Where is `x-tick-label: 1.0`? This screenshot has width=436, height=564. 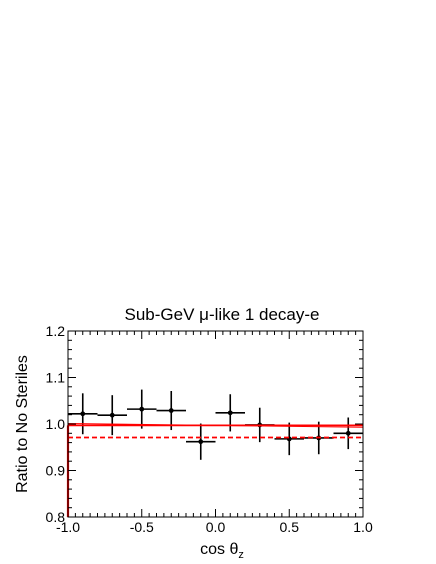 x-tick-label: 1.0 is located at coordinates (363, 527).